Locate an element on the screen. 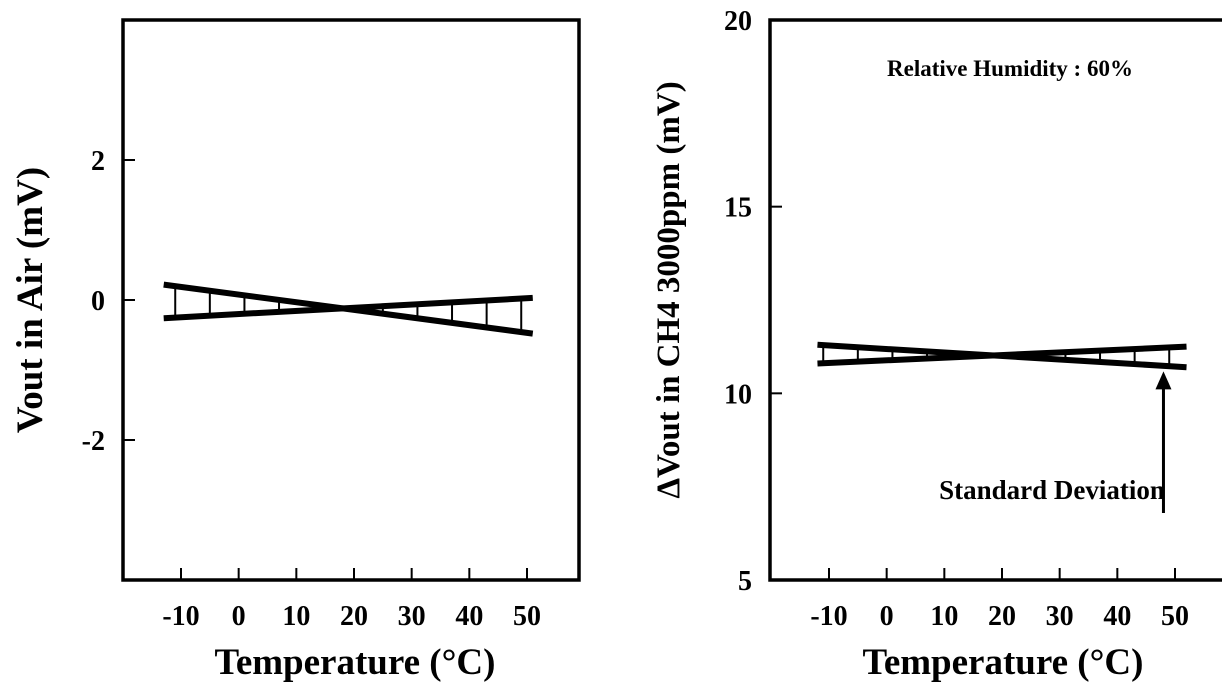  std-deviation-arrow is located at coordinates (1163, 442).